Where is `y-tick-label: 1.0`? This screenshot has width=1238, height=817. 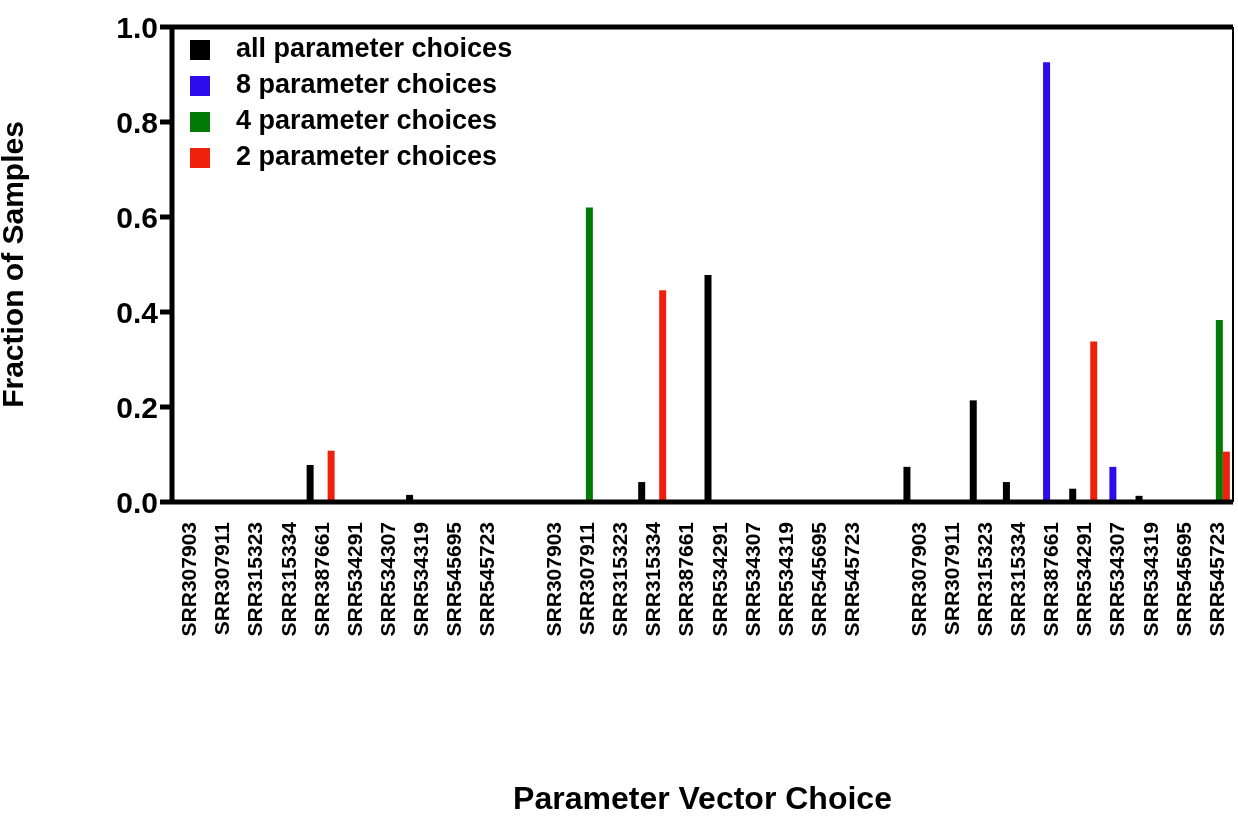
y-tick-label: 1.0 is located at coordinates (137, 27).